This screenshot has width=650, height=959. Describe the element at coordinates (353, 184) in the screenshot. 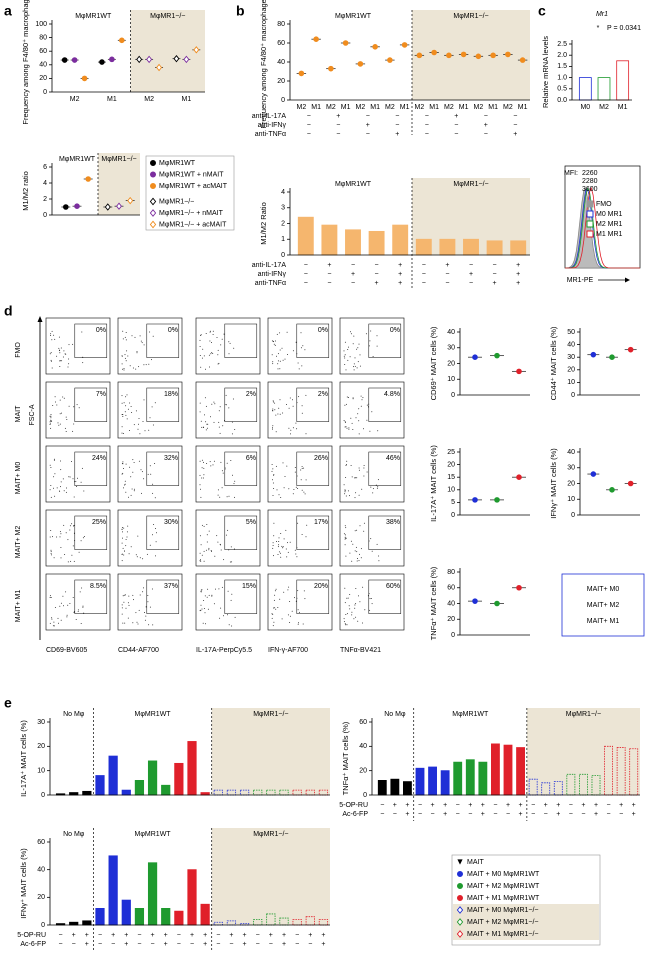

I see `group-label: MφMR1WT` at that location.